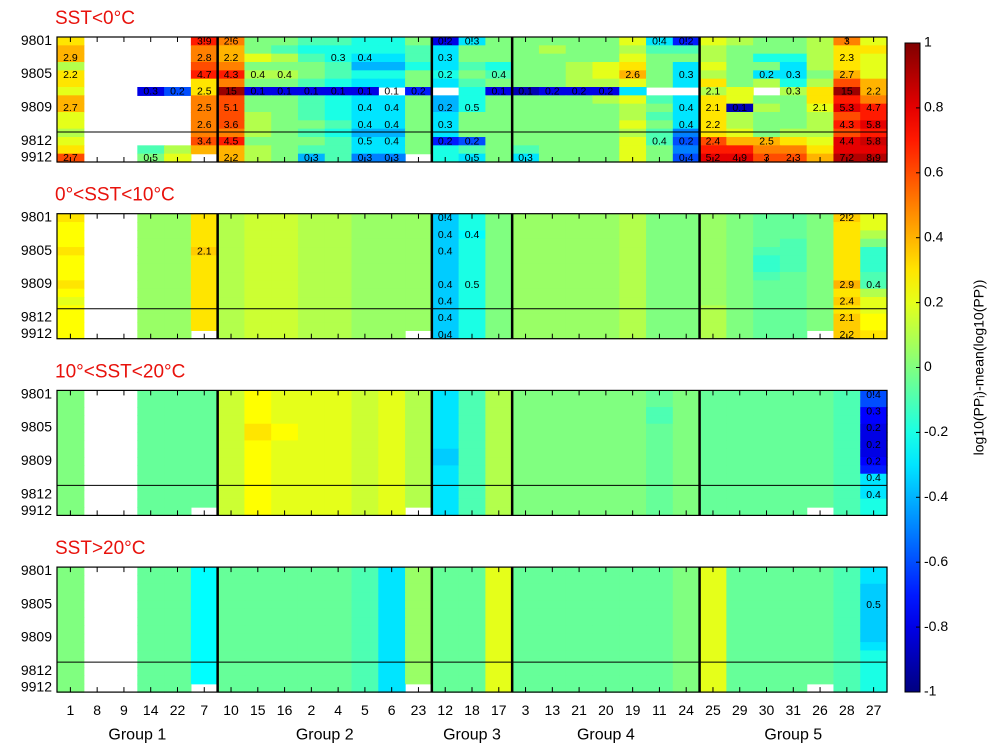  Describe the element at coordinates (36, 493) in the screenshot. I see `row-label: 9812` at that location.